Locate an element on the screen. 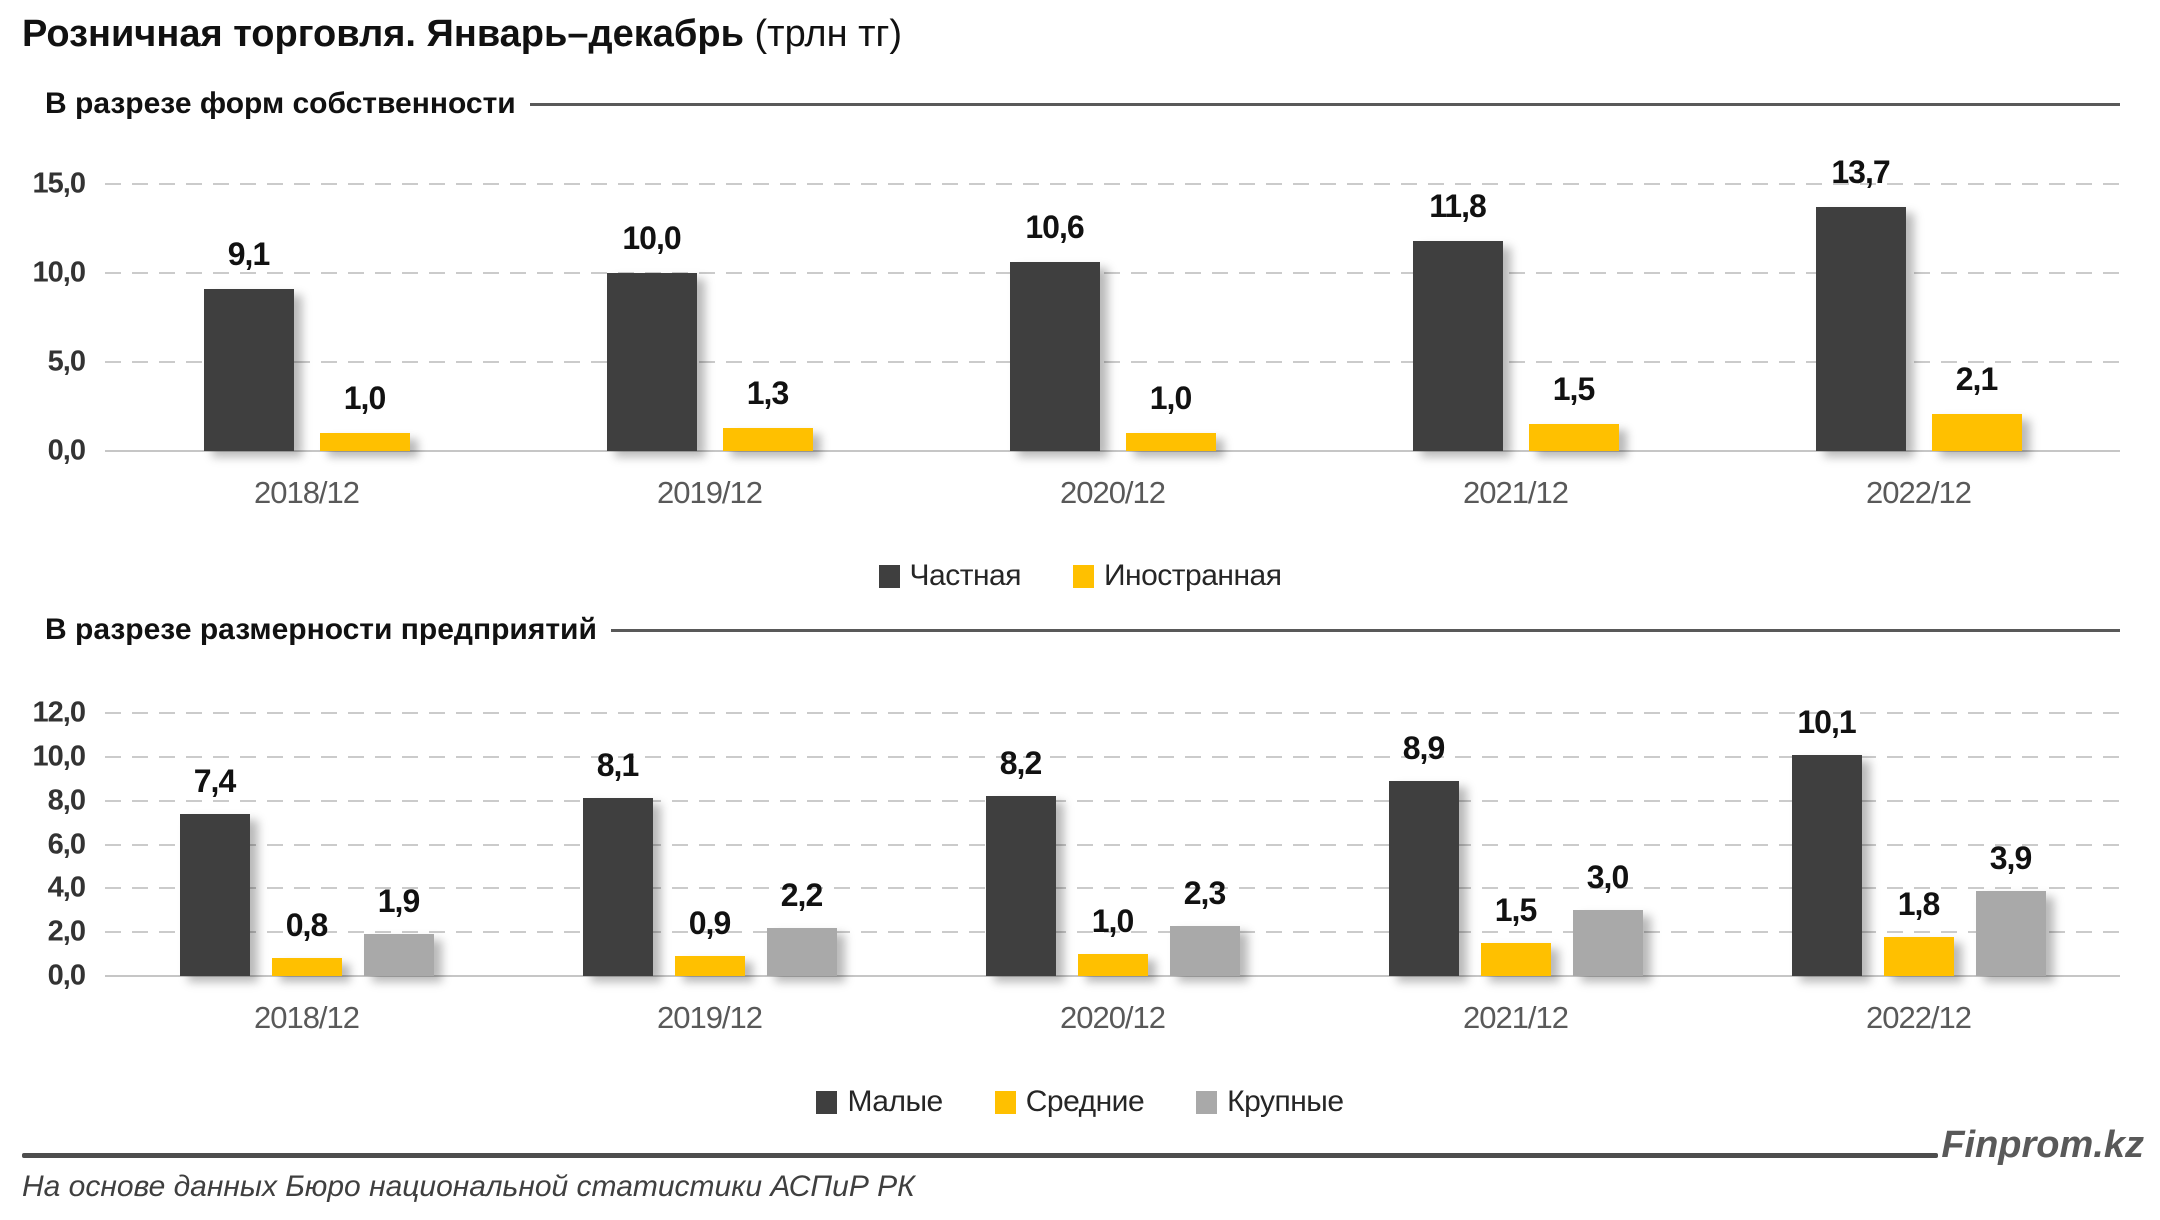  legend-item: Малые is located at coordinates (879, 1102).